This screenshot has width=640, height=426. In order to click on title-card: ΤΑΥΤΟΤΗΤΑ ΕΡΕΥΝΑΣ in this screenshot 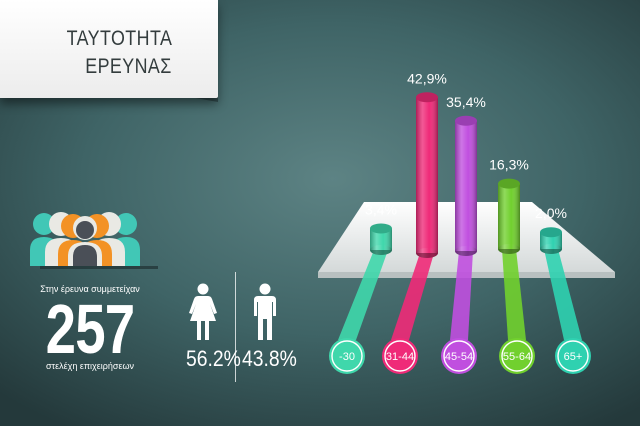, I will do `click(109, 49)`.